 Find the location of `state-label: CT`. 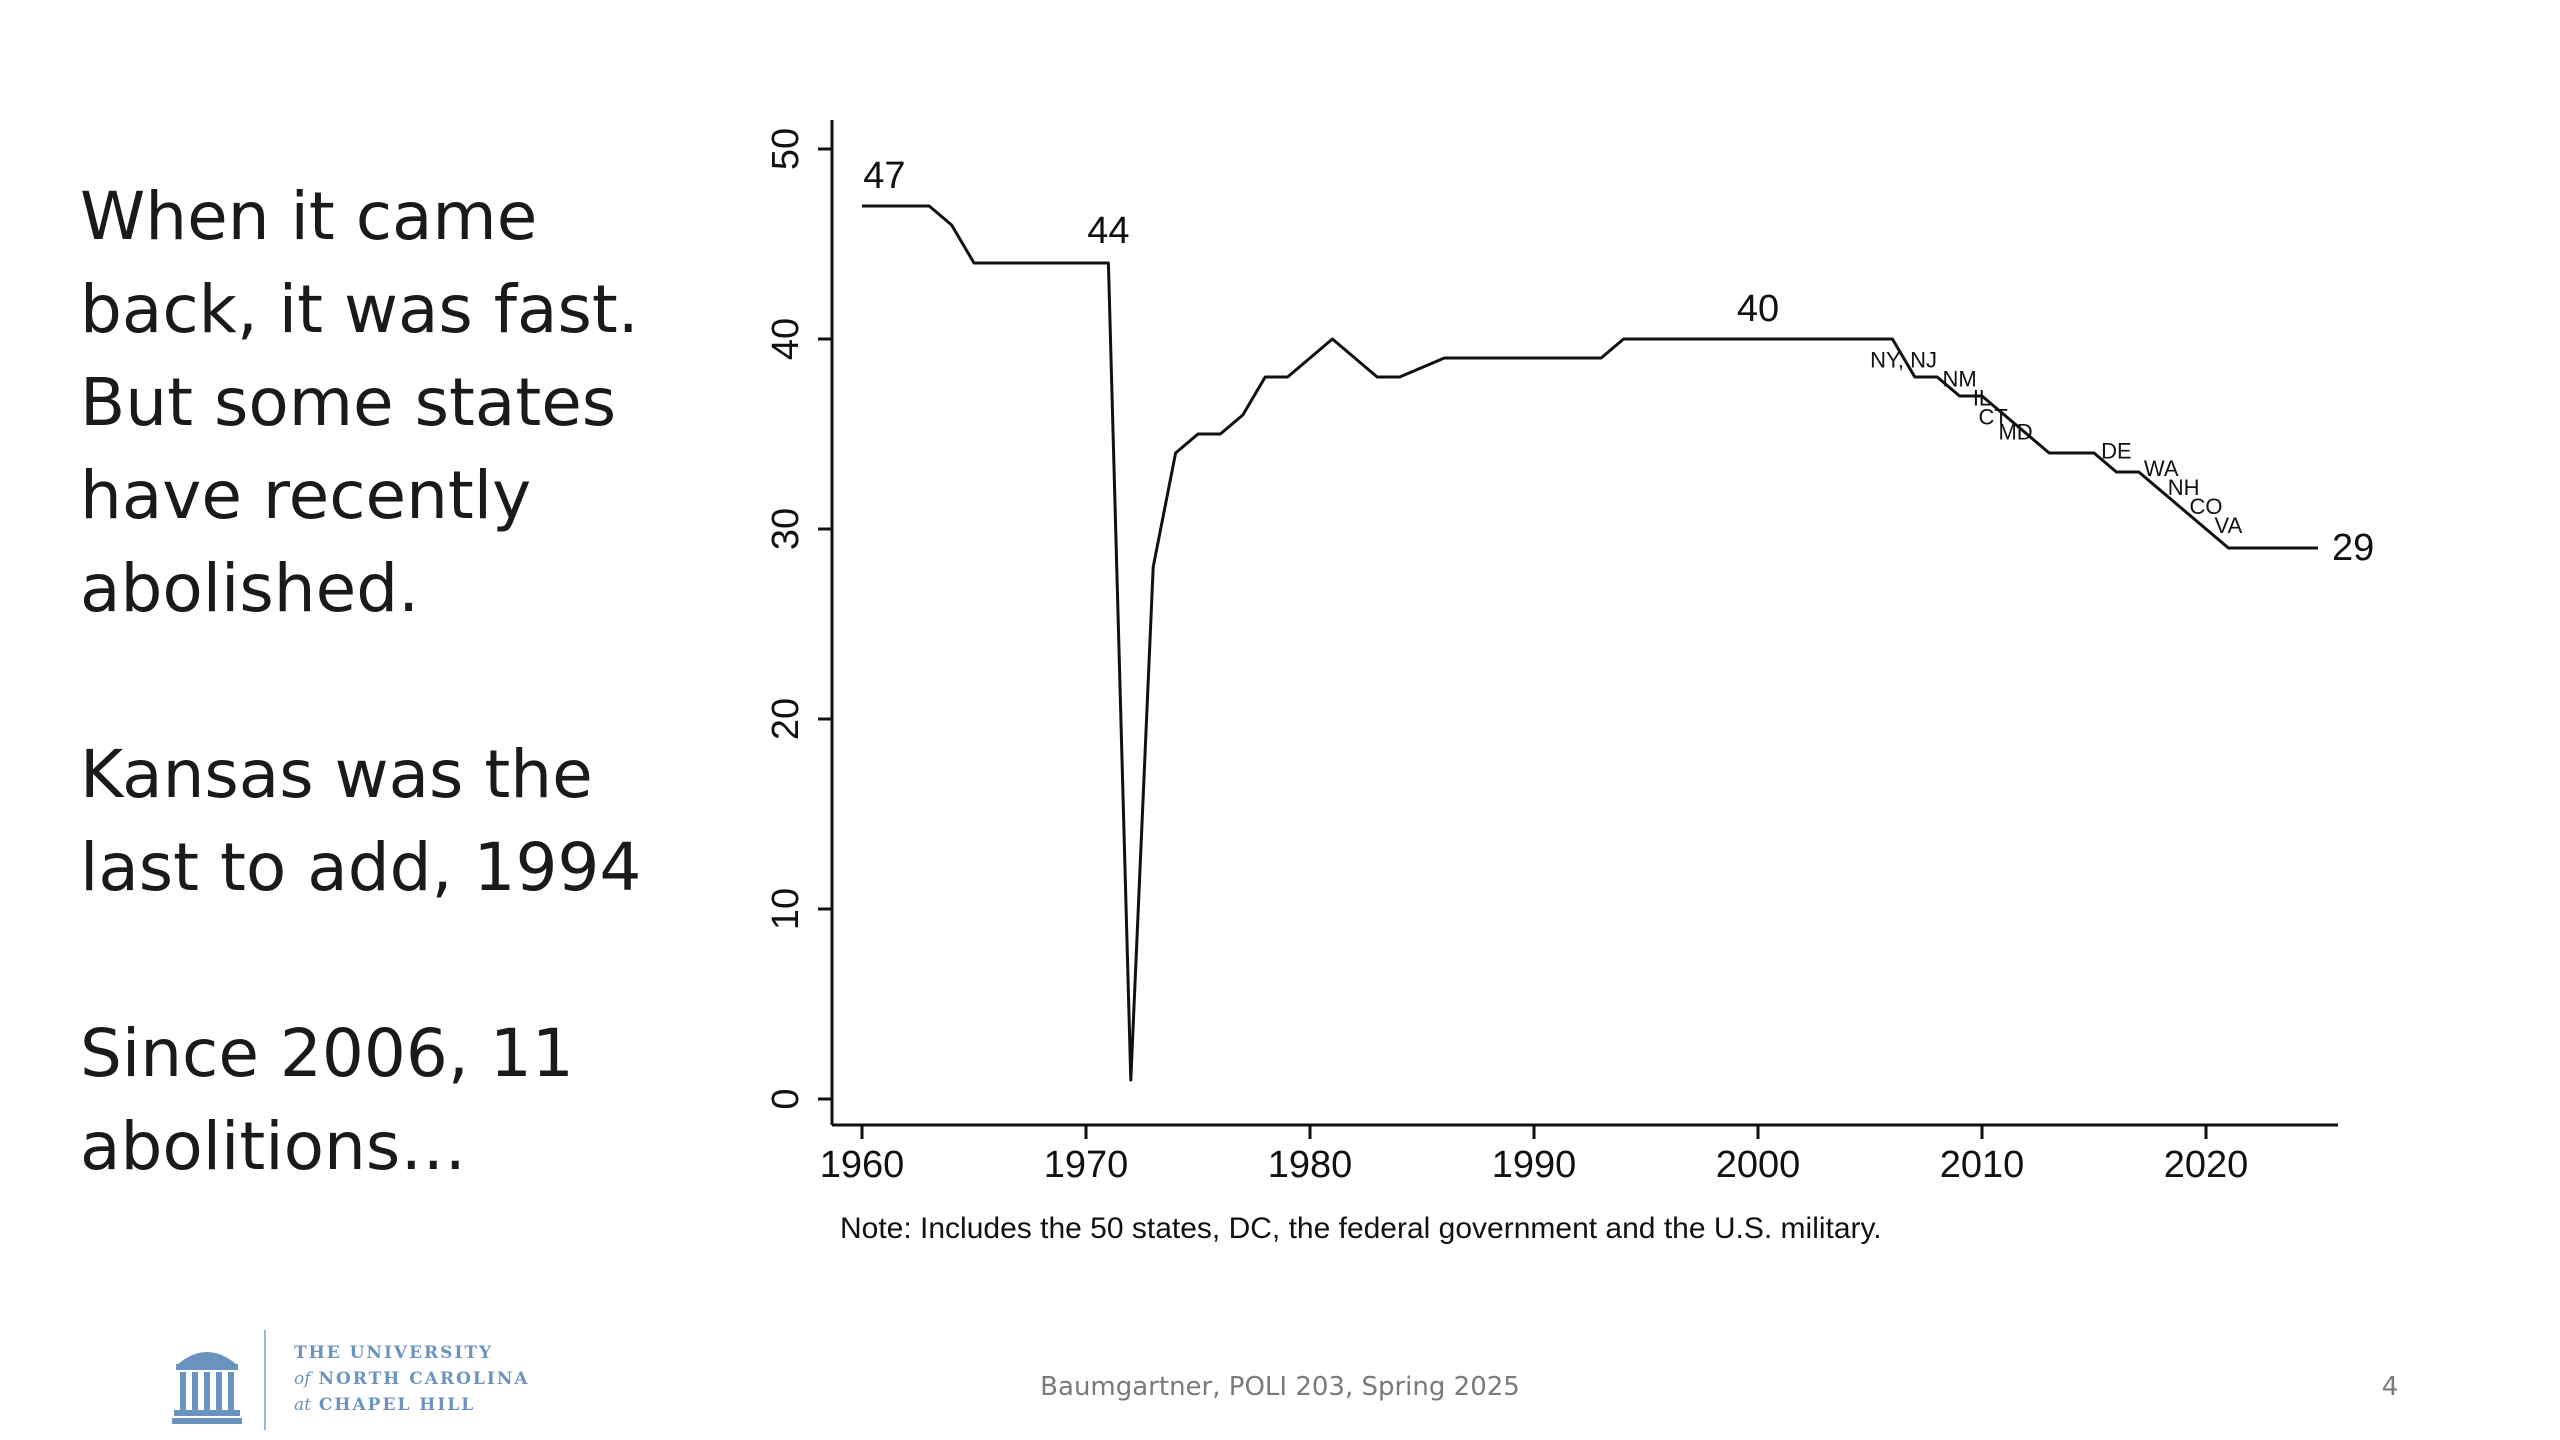

state-label: CT is located at coordinates (1993, 417).